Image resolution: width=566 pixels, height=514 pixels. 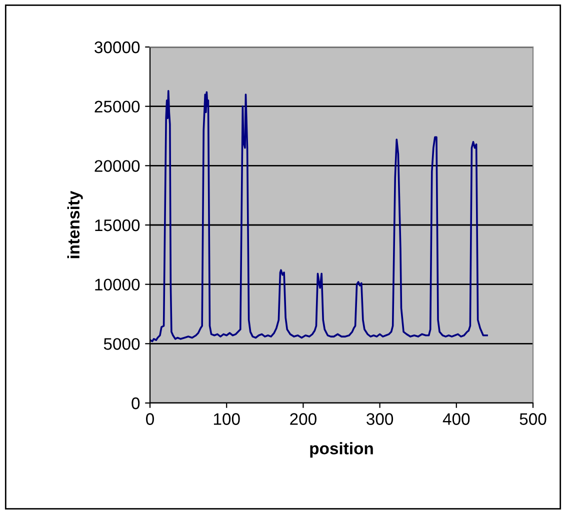 I want to click on y-tick-label: 10000, so click(x=117, y=284).